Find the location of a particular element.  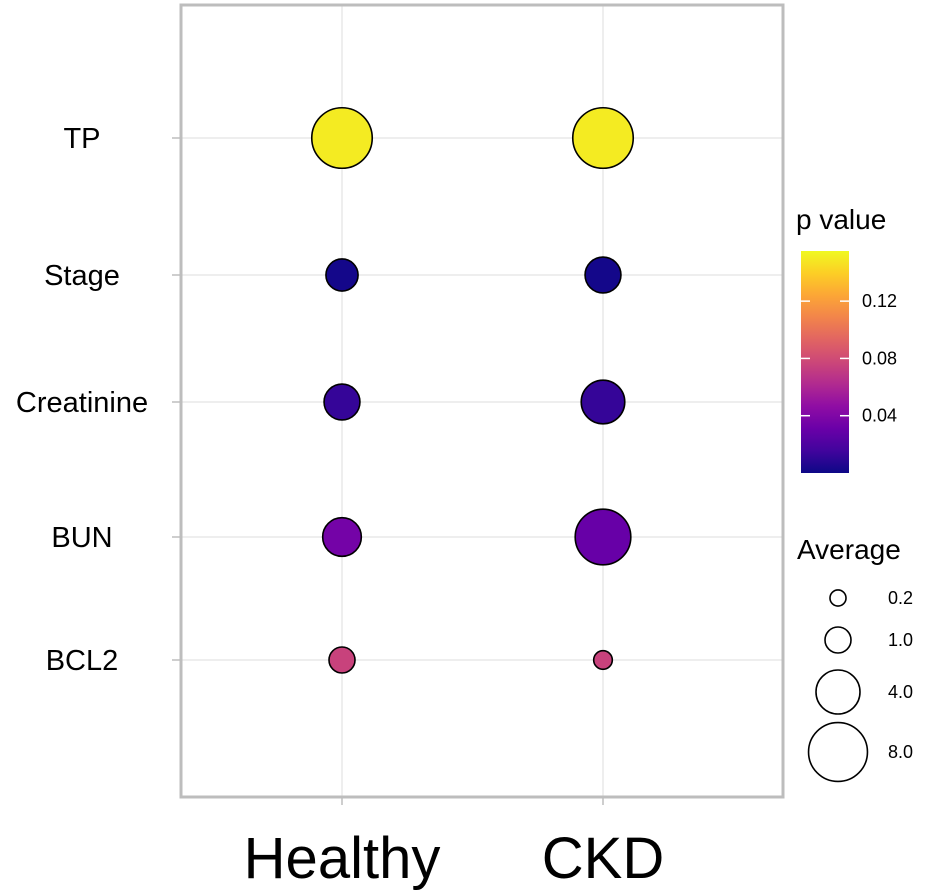

y-tick-label: Creatinine is located at coordinates (82, 403).